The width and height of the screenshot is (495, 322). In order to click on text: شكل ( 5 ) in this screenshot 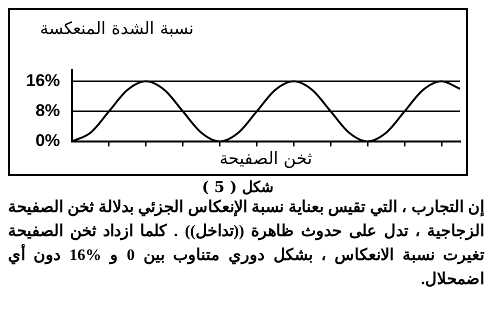, I will do `click(238, 187)`.